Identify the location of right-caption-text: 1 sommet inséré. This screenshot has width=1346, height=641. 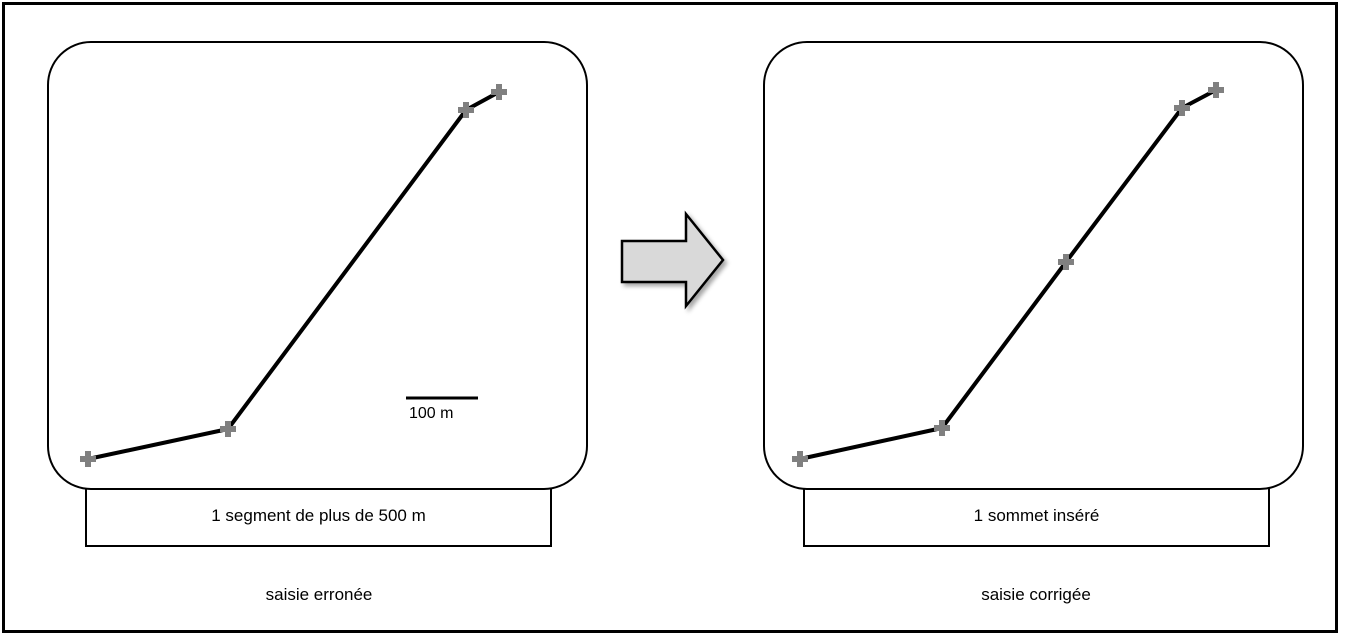
(1036, 515).